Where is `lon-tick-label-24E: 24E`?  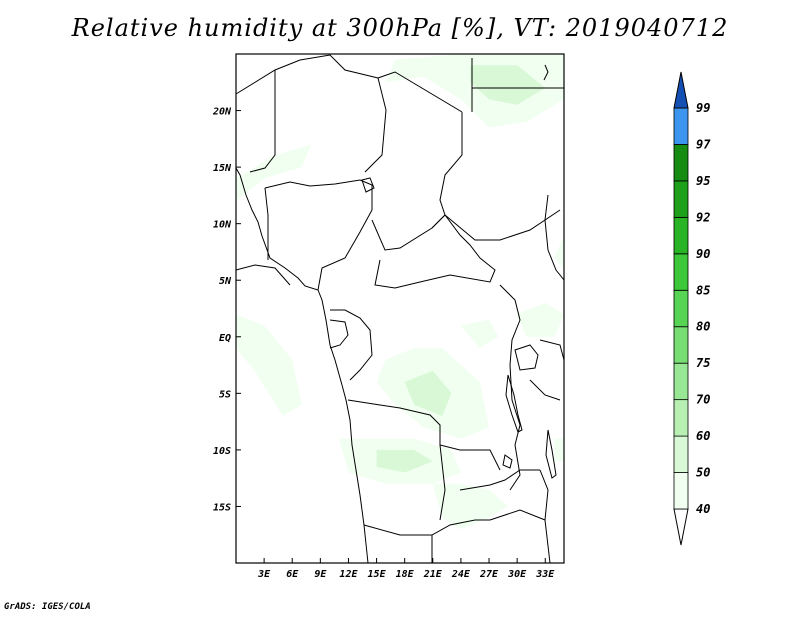 lon-tick-label-24E: 24E is located at coordinates (461, 574).